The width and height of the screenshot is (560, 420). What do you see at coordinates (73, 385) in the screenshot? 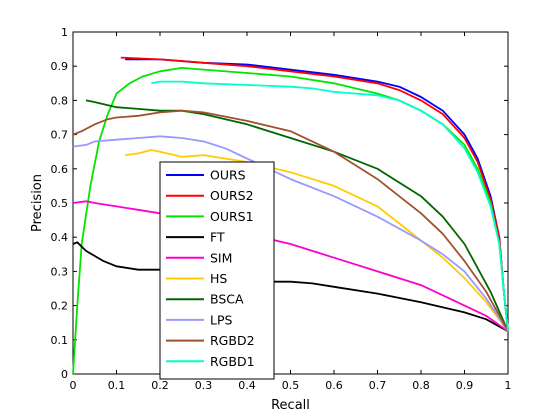
I see `x-tick-label: 0` at bounding box center [73, 385].